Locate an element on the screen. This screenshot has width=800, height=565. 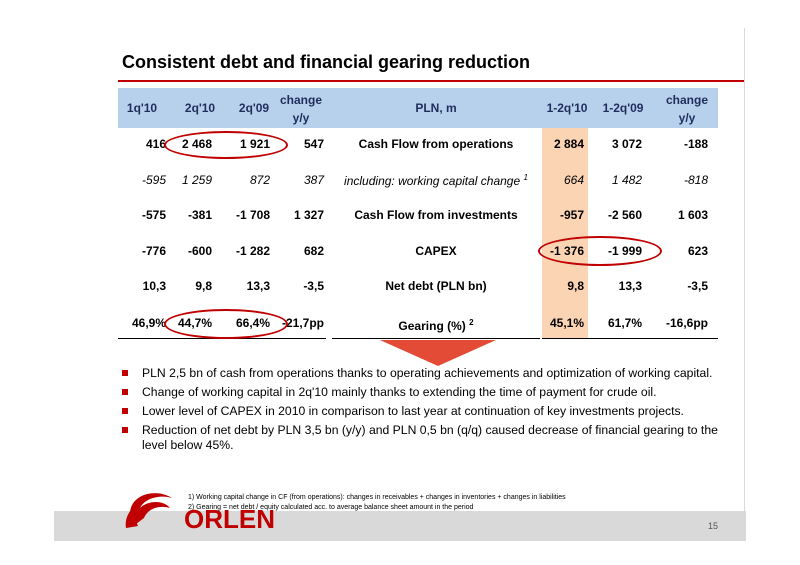
table-bottom-rule-right is located at coordinates (630, 338).